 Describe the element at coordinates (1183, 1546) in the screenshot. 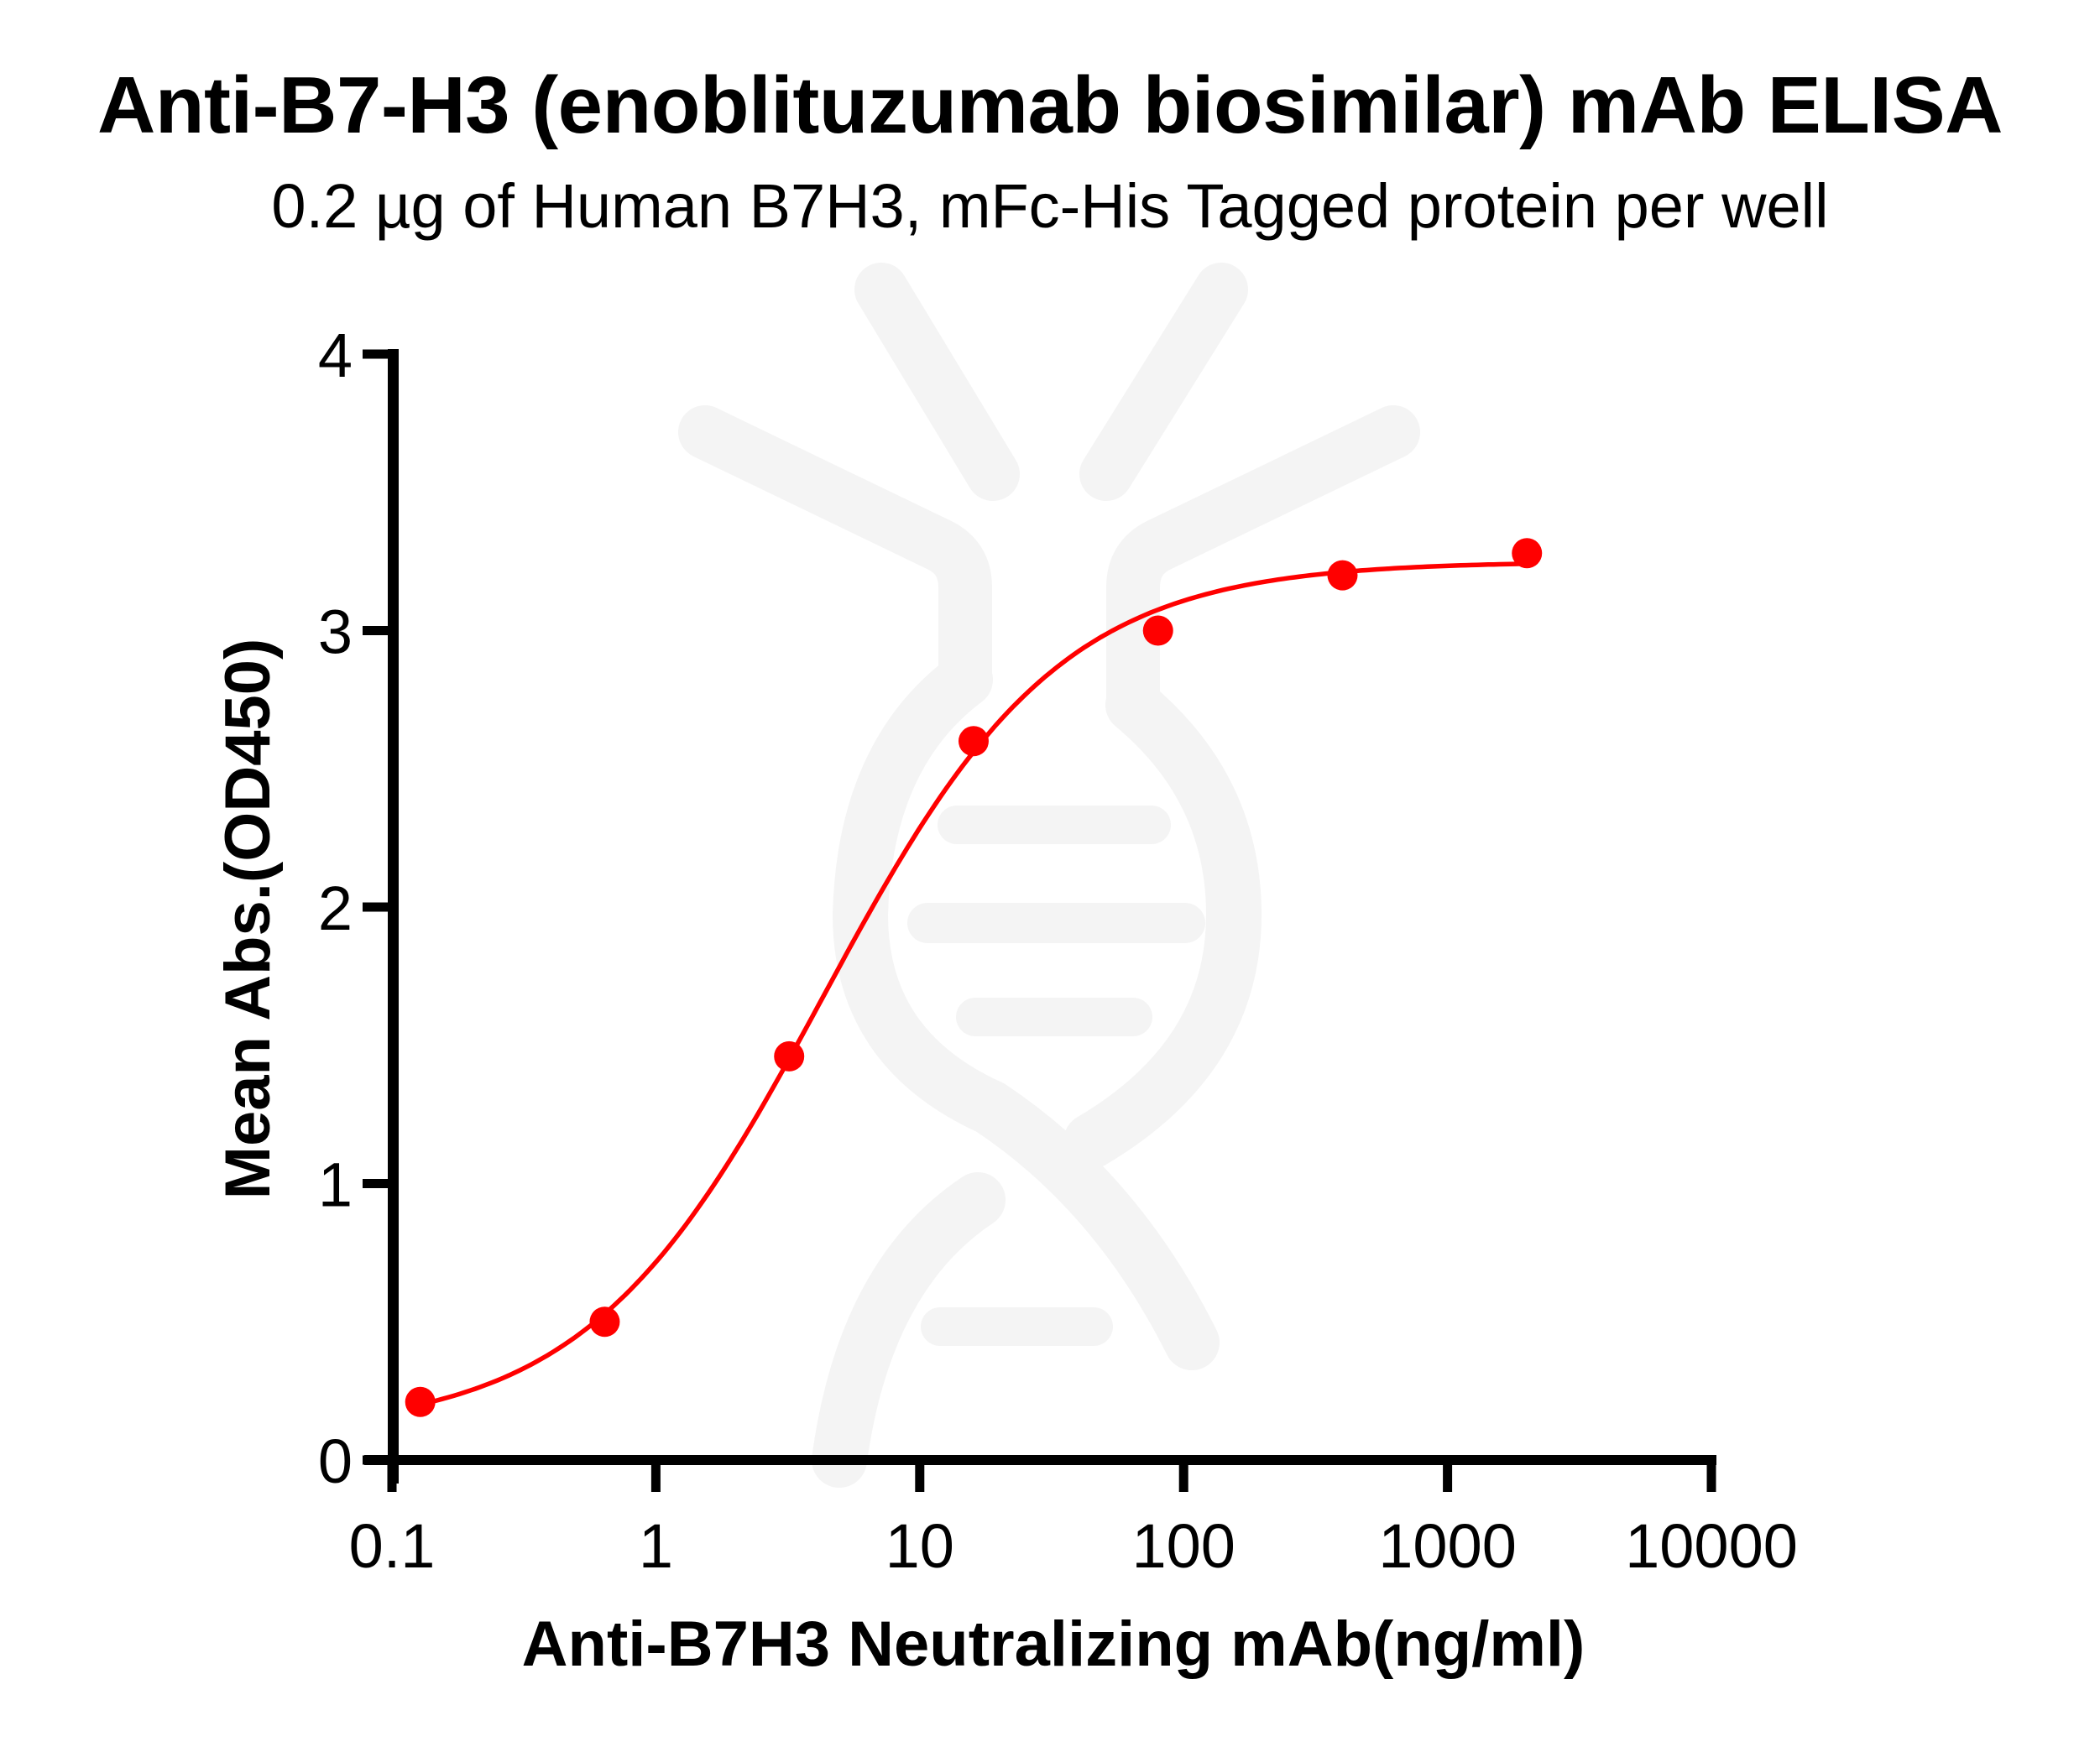

I see `x-tick-label: 100` at that location.